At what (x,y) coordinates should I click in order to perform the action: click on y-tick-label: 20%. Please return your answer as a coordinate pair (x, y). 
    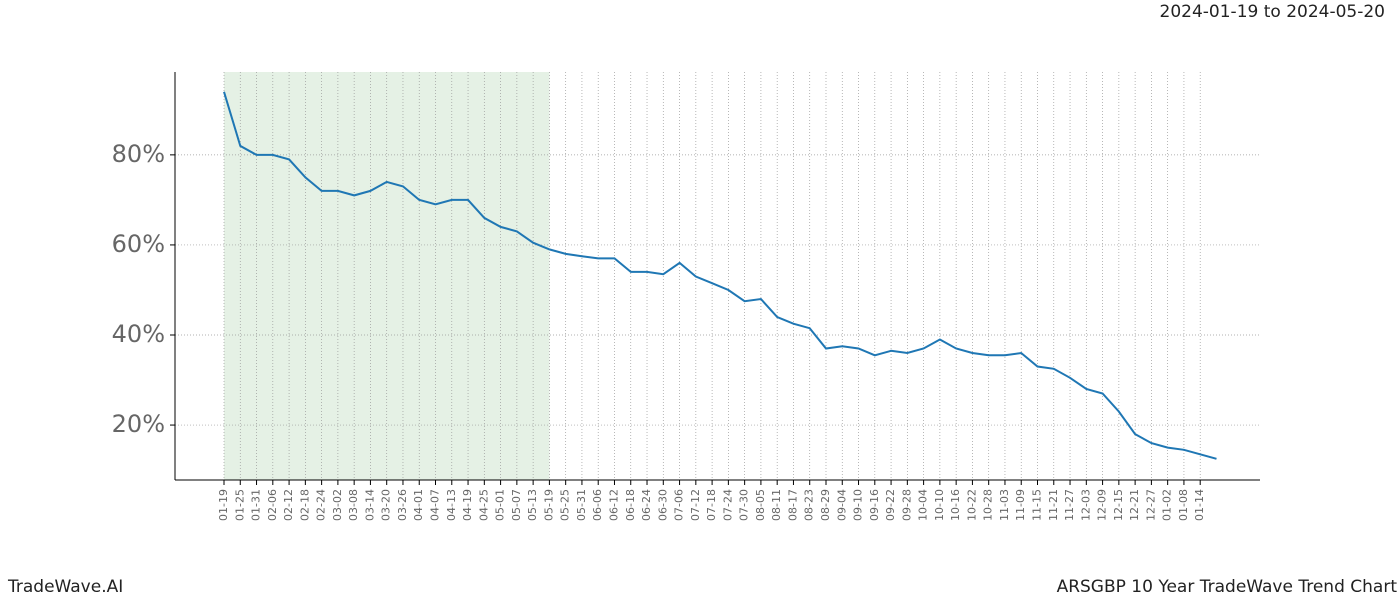
    Looking at the image, I should click on (138, 424).